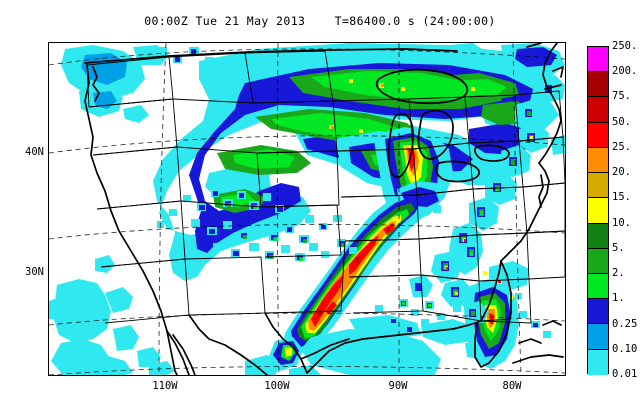 The image size is (640, 400). What do you see at coordinates (353, 271) in the screenshot?
I see `precip-squall-line-darkred` at bounding box center [353, 271].